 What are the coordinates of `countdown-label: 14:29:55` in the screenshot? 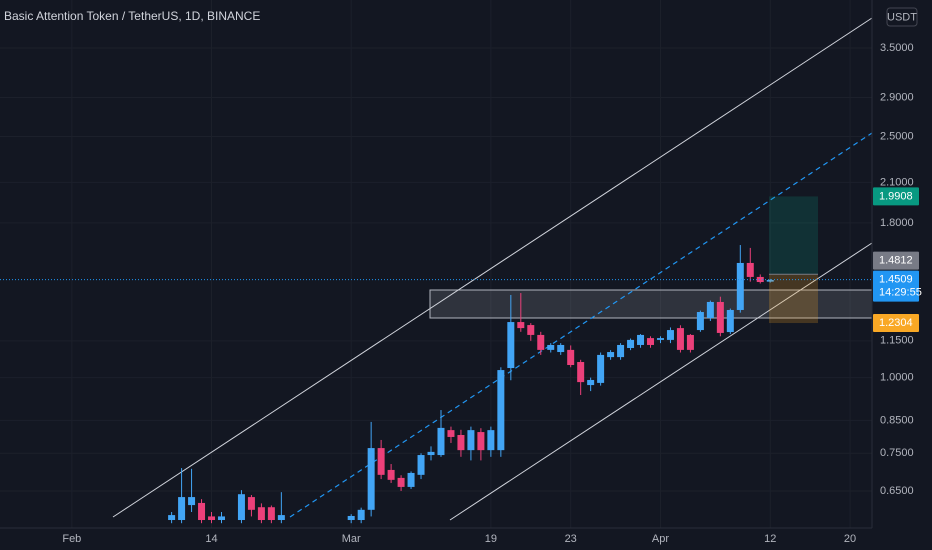 It's located at (900, 293).